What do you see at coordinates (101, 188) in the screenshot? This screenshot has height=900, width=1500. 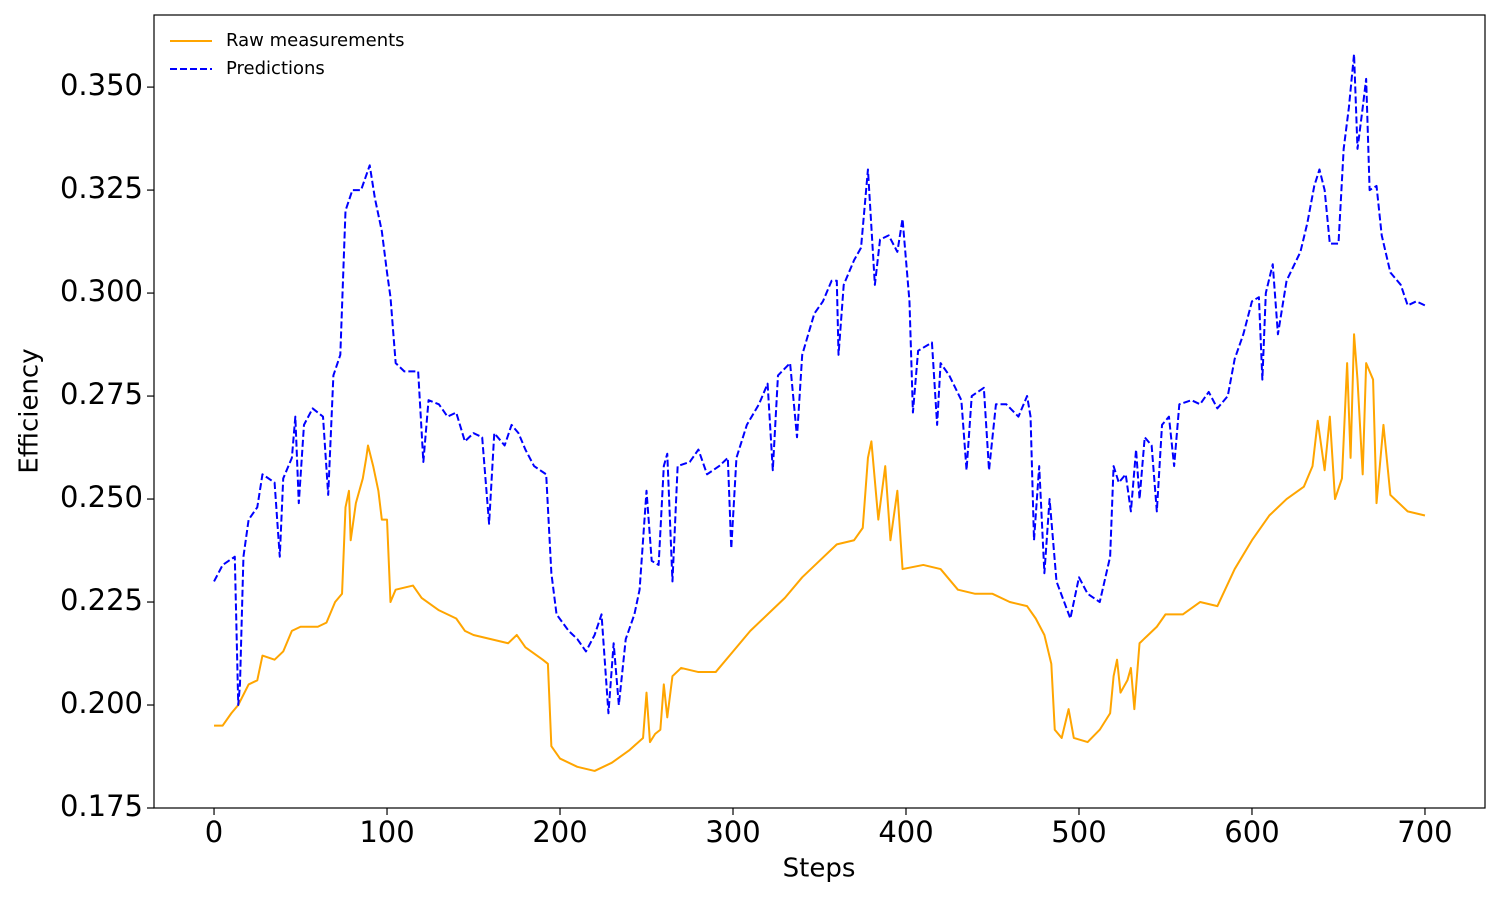 I see `y-tick-label: 0.325` at bounding box center [101, 188].